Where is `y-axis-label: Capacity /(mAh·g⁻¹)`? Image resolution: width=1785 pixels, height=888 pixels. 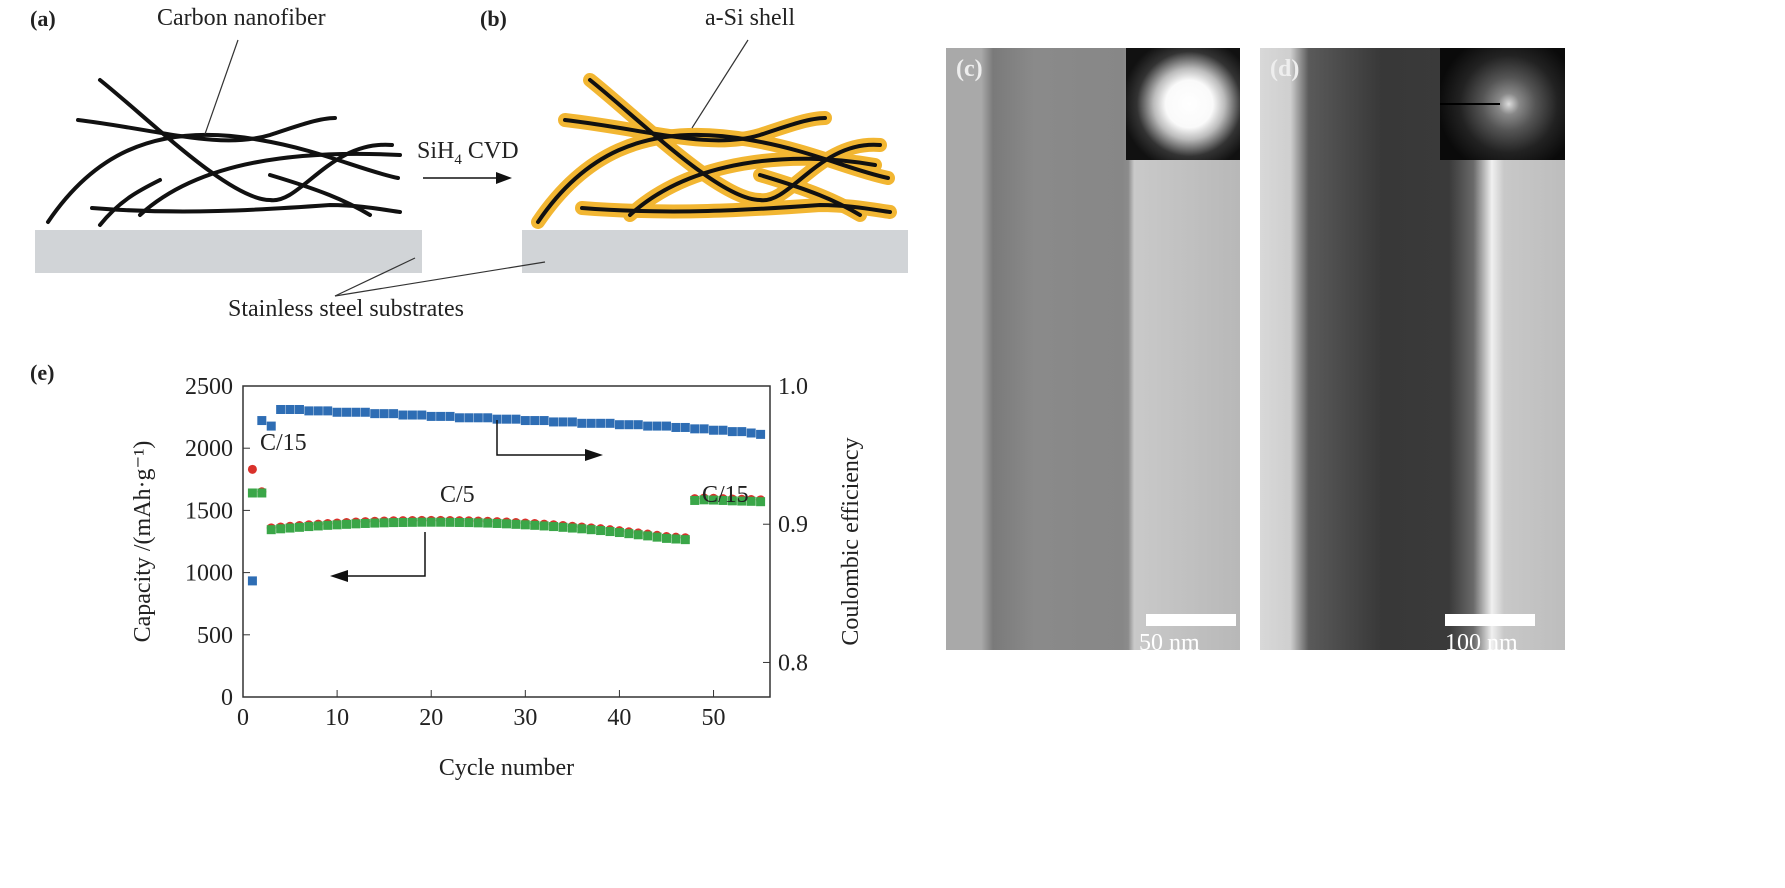
y-axis-label: Capacity /(mAh·g⁻¹) is located at coordinates (143, 542).